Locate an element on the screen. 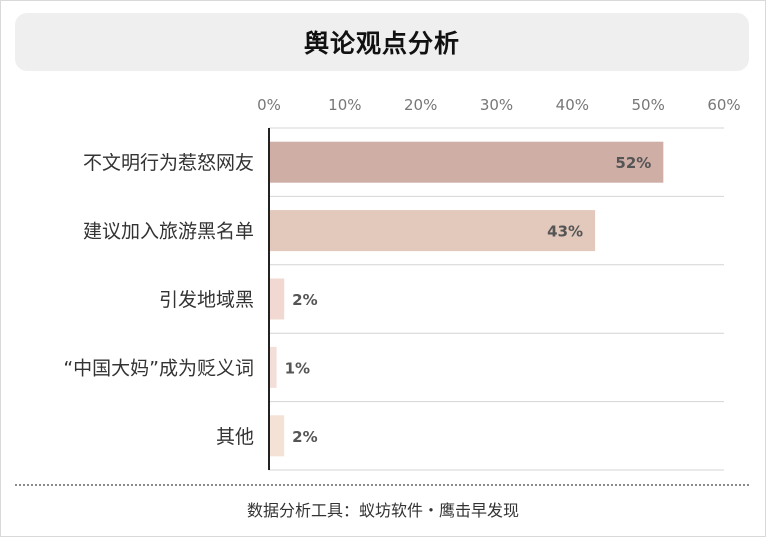  x-tick-label: 20% is located at coordinates (420, 105).